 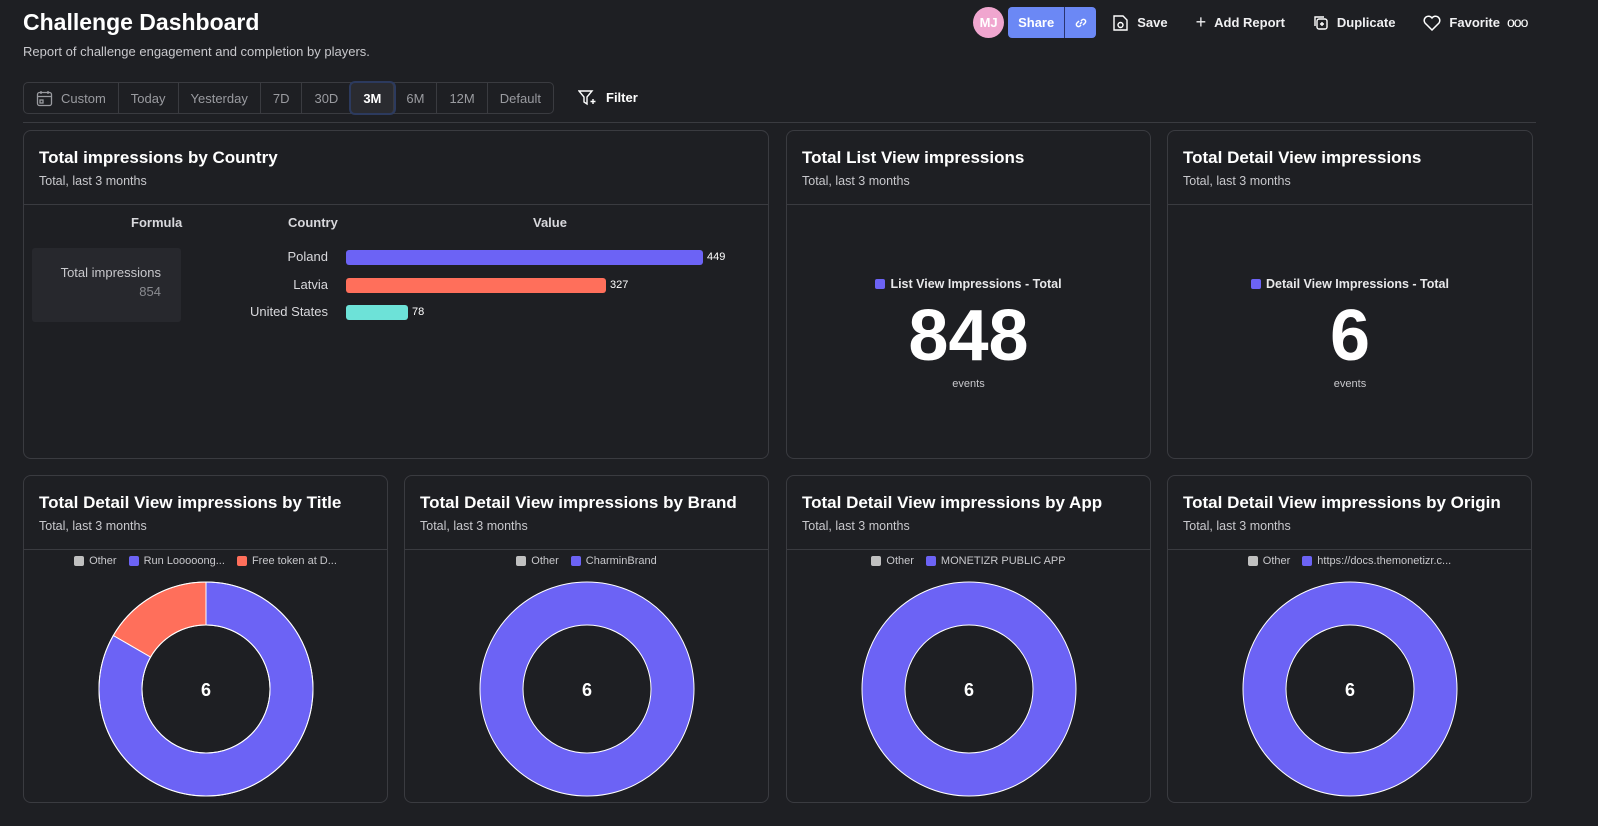 What do you see at coordinates (83, 98) in the screenshot?
I see `range-custom-label: Custom` at bounding box center [83, 98].